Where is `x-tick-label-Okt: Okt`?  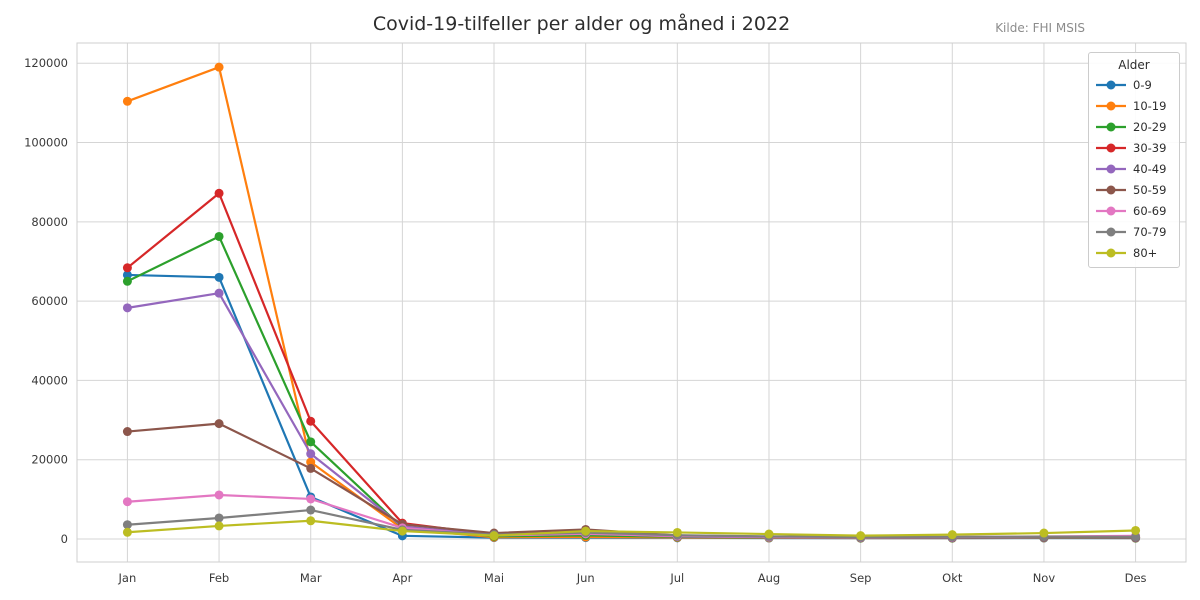
x-tick-label-Okt: Okt is located at coordinates (952, 578).